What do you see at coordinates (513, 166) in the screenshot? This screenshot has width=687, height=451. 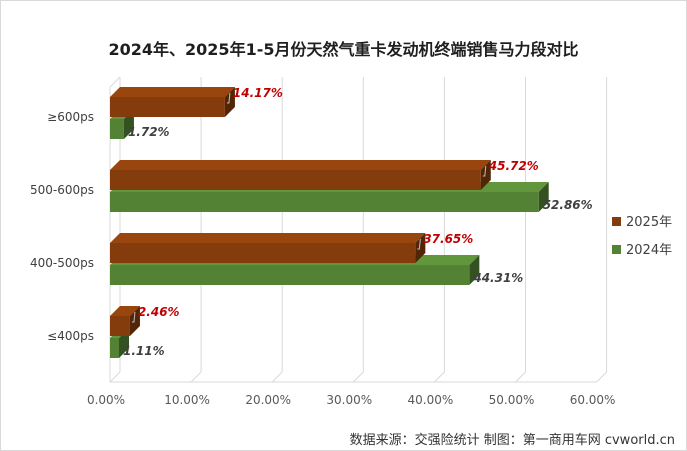 I see `data-label-2025: 45.72%` at bounding box center [513, 166].